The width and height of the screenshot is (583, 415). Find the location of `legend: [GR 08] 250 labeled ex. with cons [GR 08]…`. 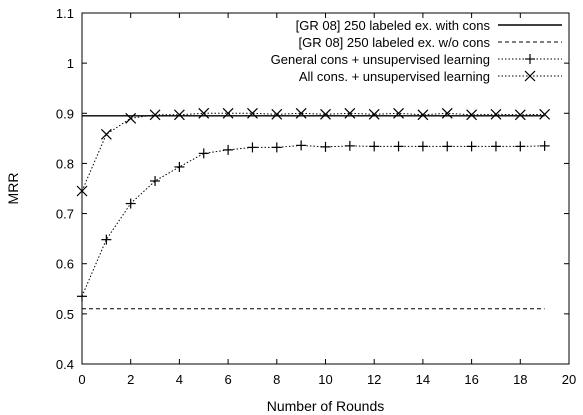

legend: [GR 08] 250 labeled ex. with cons [GR 08]… is located at coordinates (416, 51).